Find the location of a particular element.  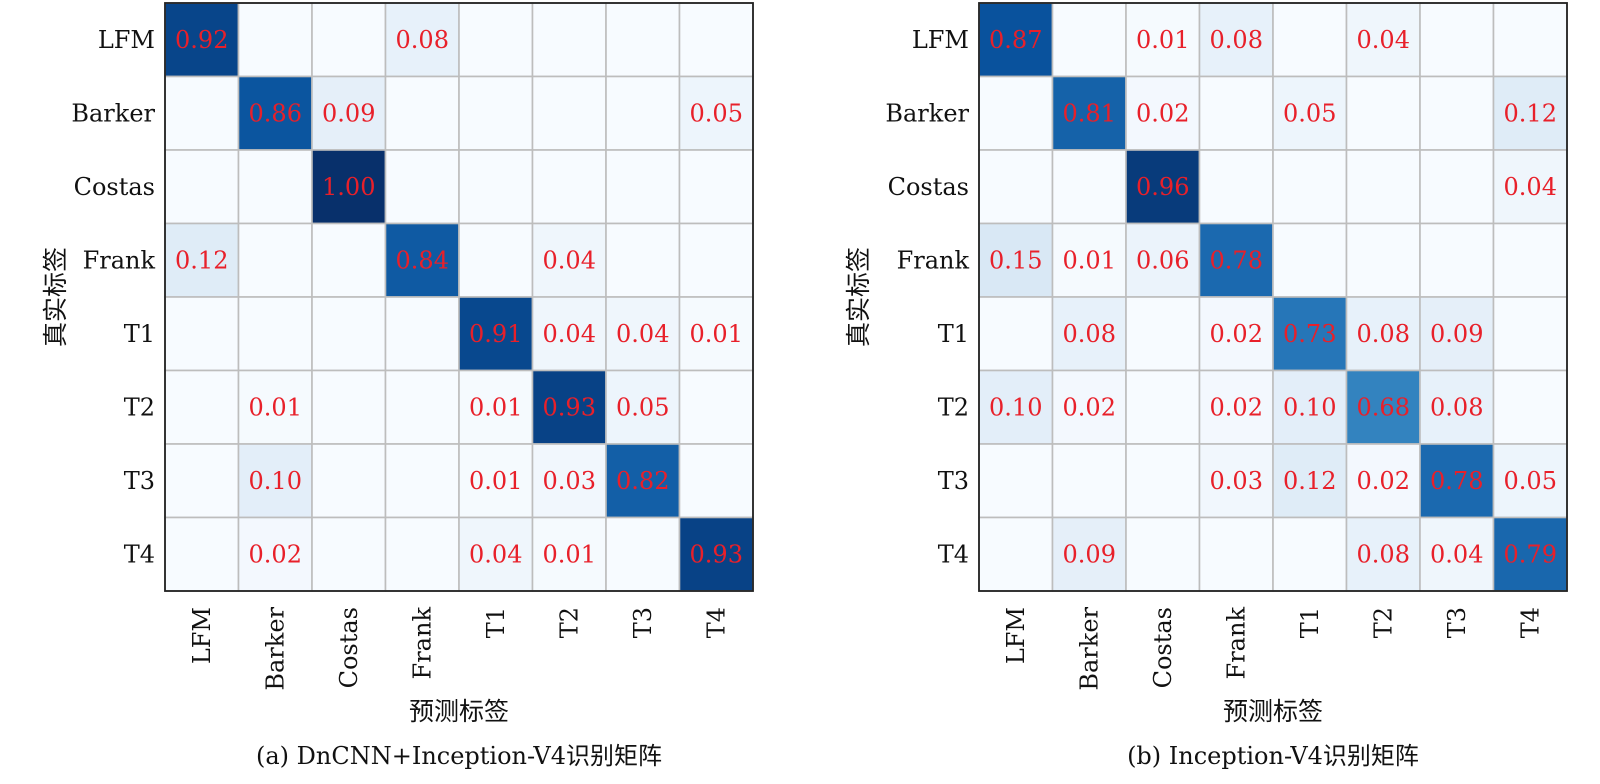

cell-value-label: 0.73 is located at coordinates (1309, 334).